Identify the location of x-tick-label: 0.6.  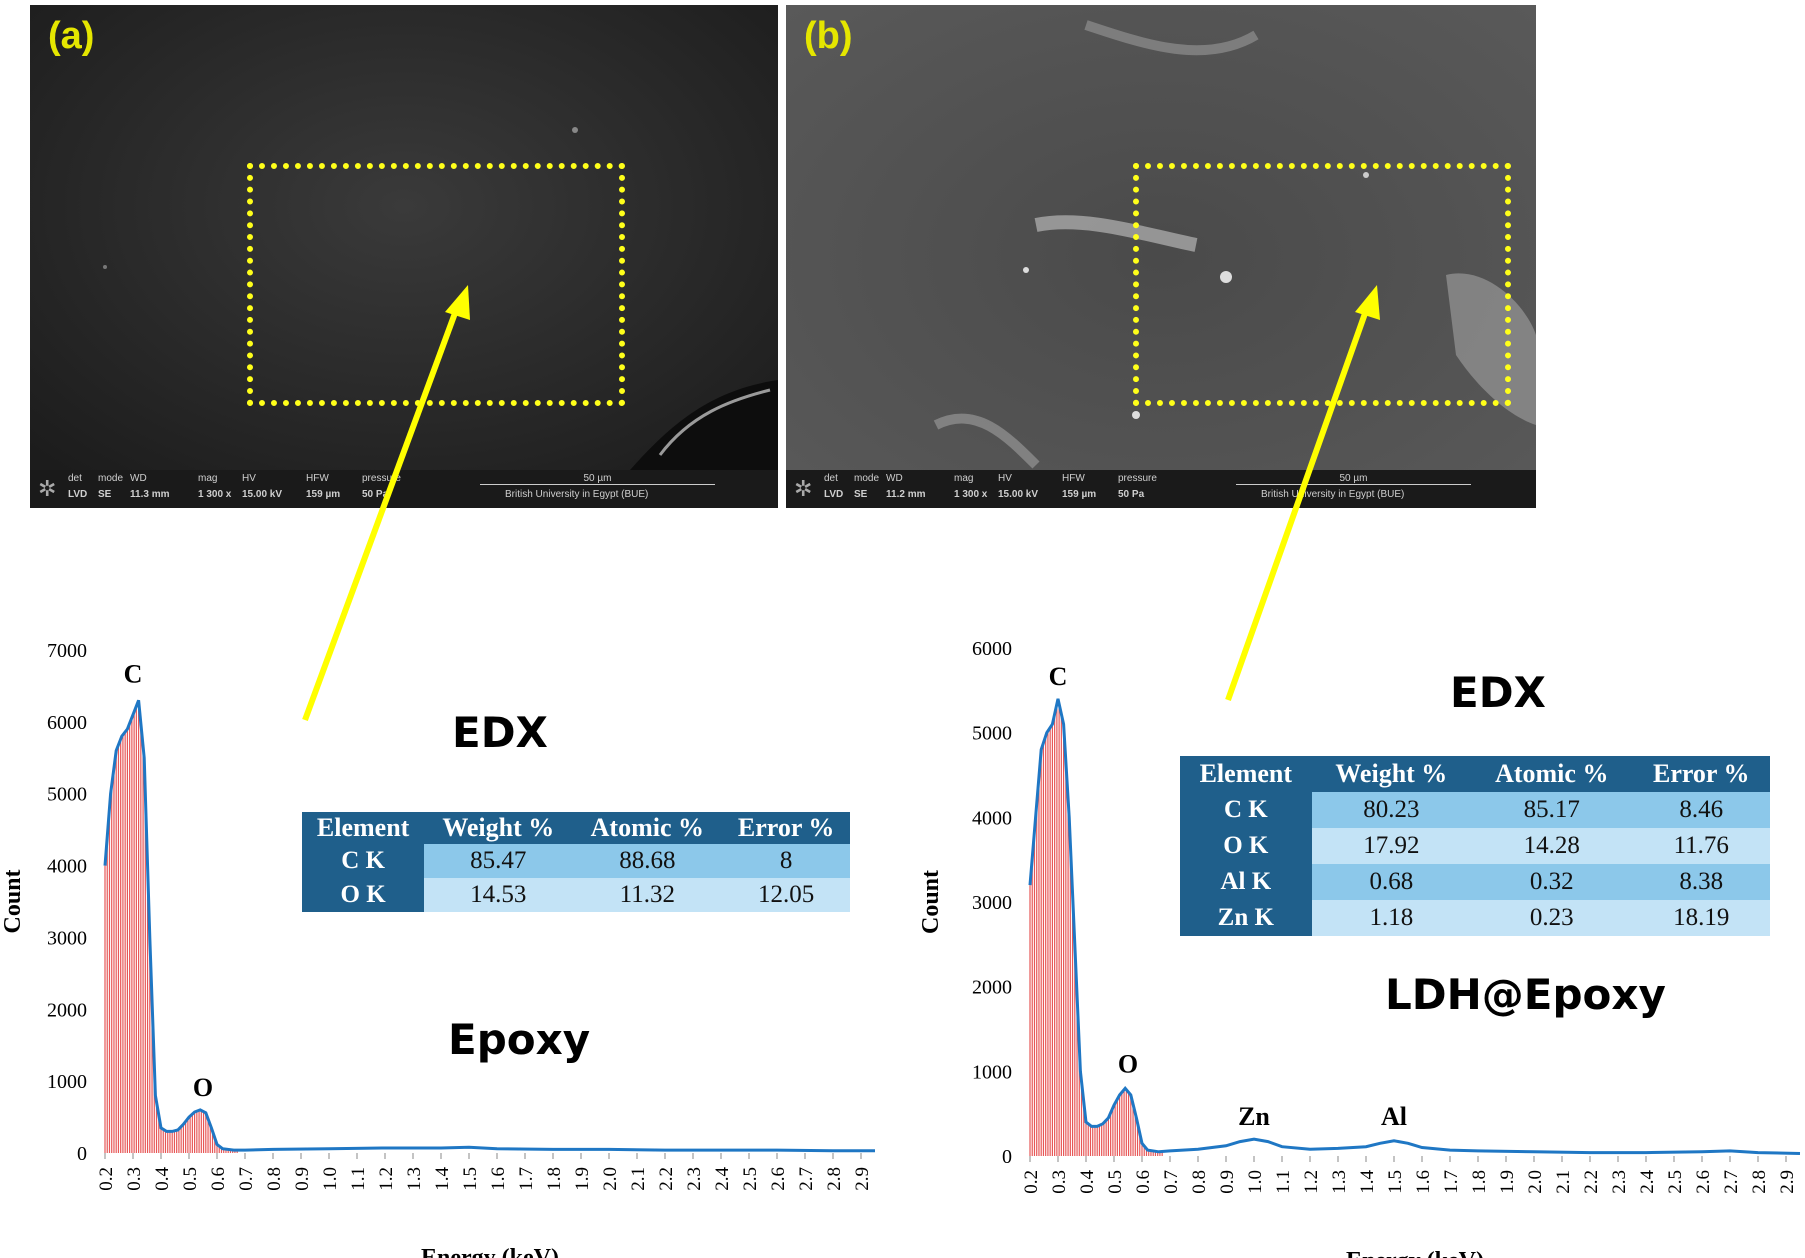
(1143, 1182).